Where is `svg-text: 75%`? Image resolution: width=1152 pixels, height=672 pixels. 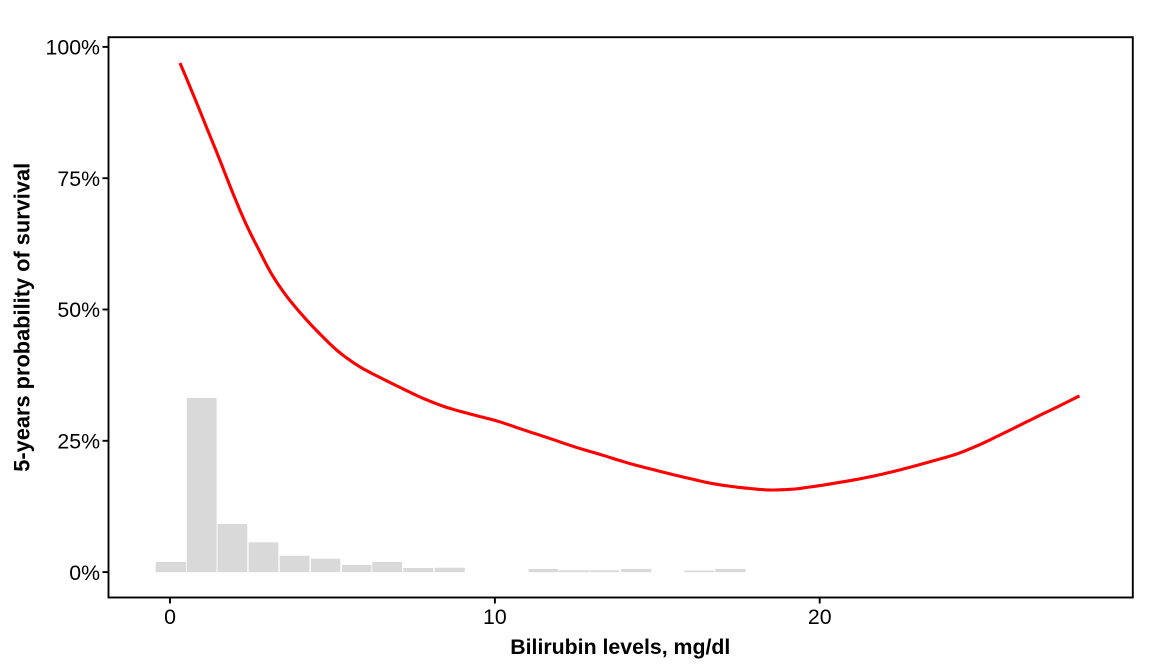
svg-text: 75% is located at coordinates (78, 179).